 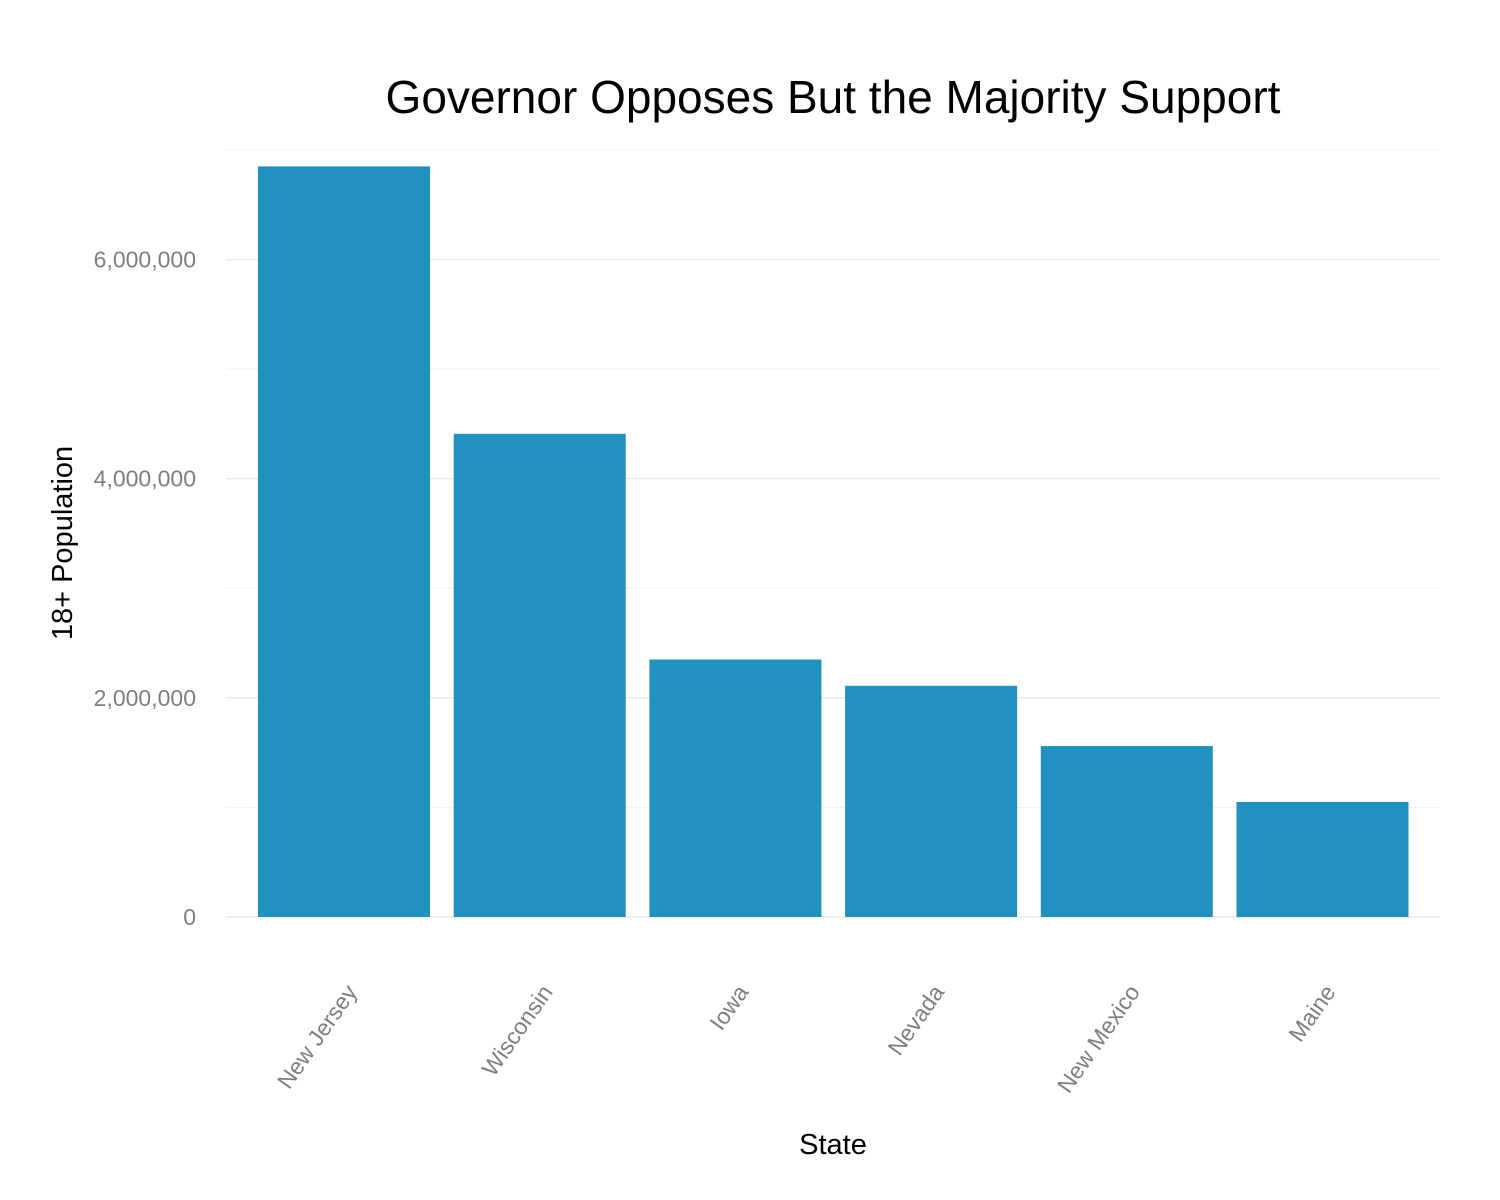 What do you see at coordinates (915, 1020) in the screenshot?
I see `x-tick-label: Nevada` at bounding box center [915, 1020].